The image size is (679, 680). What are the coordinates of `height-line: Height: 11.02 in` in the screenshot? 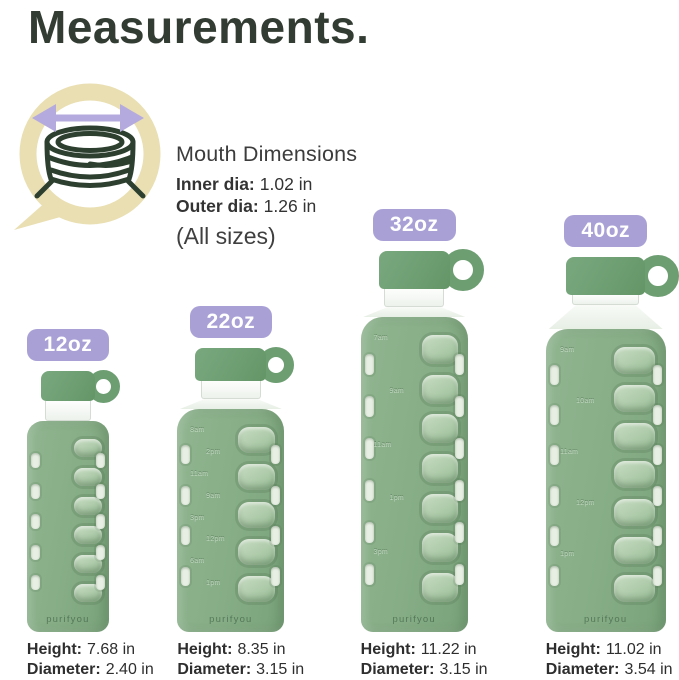 It's located at (606, 650).